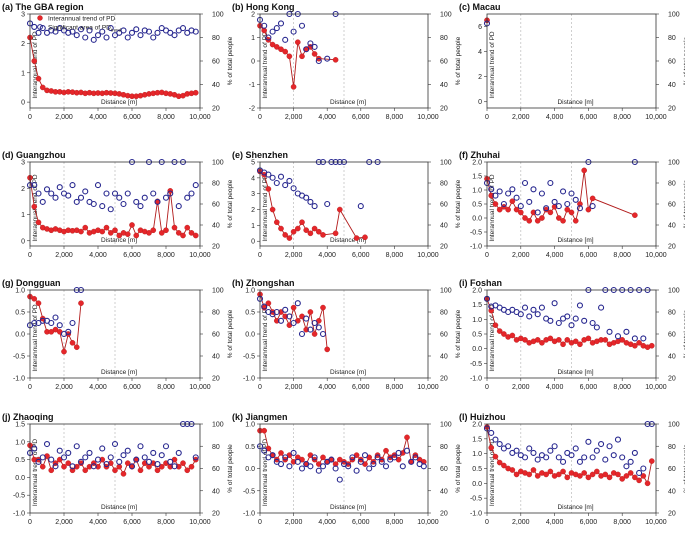 Image resolution: width=685 pixels, height=534 pixels. I want to click on y-tick-label: 0.0, so click(250, 469).